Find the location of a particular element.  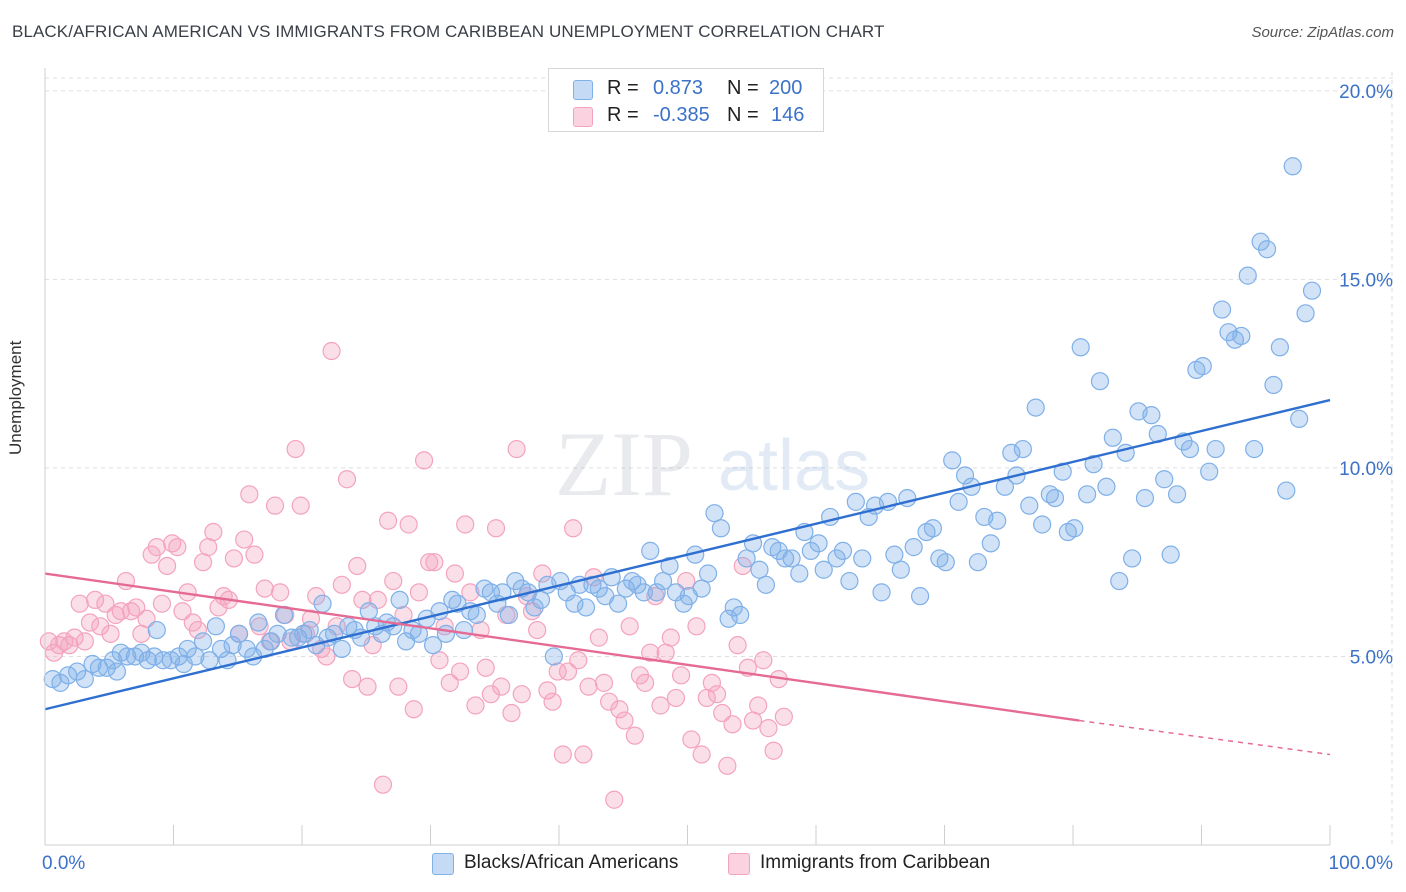

legend-n-value-blue: 200 is located at coordinates (786, 88).